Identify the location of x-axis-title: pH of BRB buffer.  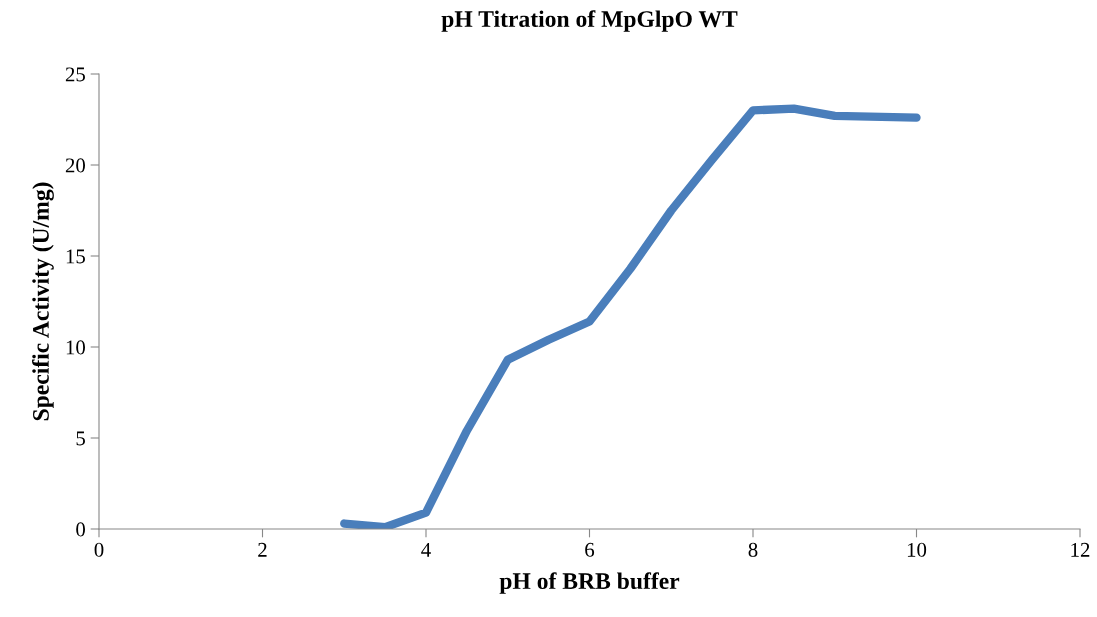
(589, 583).